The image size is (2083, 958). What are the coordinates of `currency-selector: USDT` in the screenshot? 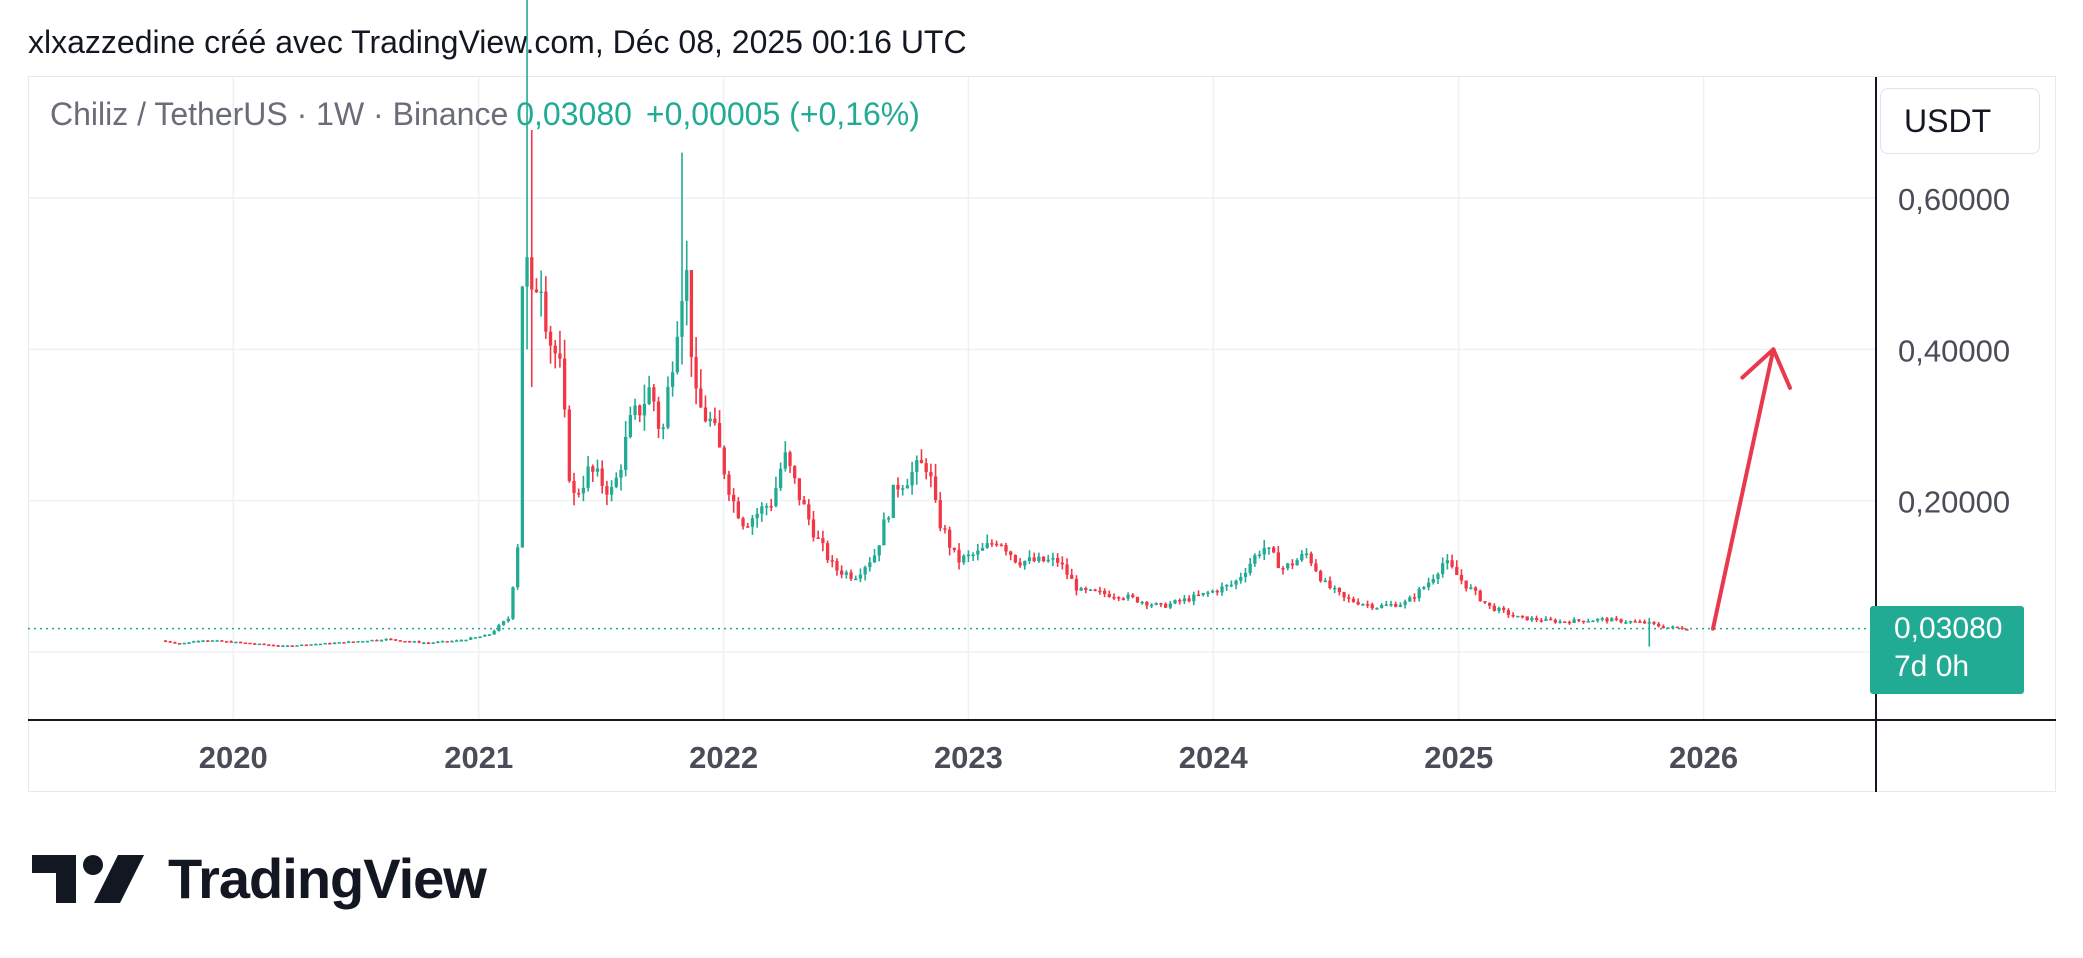 It's located at (1960, 121).